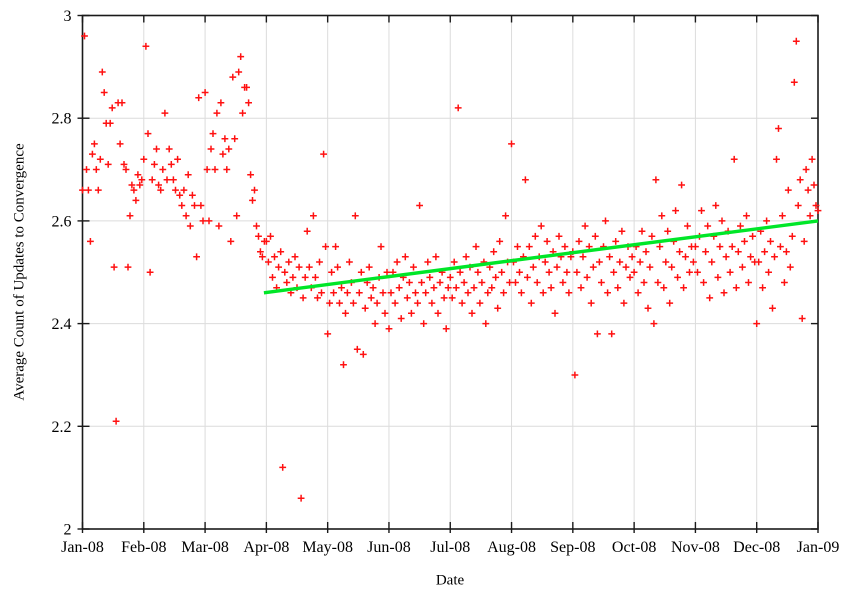  Describe the element at coordinates (572, 547) in the screenshot. I see `x-tick-label: Sep-08` at that location.